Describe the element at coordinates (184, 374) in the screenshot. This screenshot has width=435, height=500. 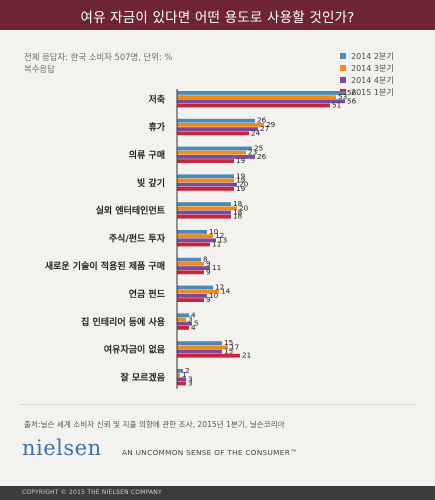
I see `data-label: 1` at that location.